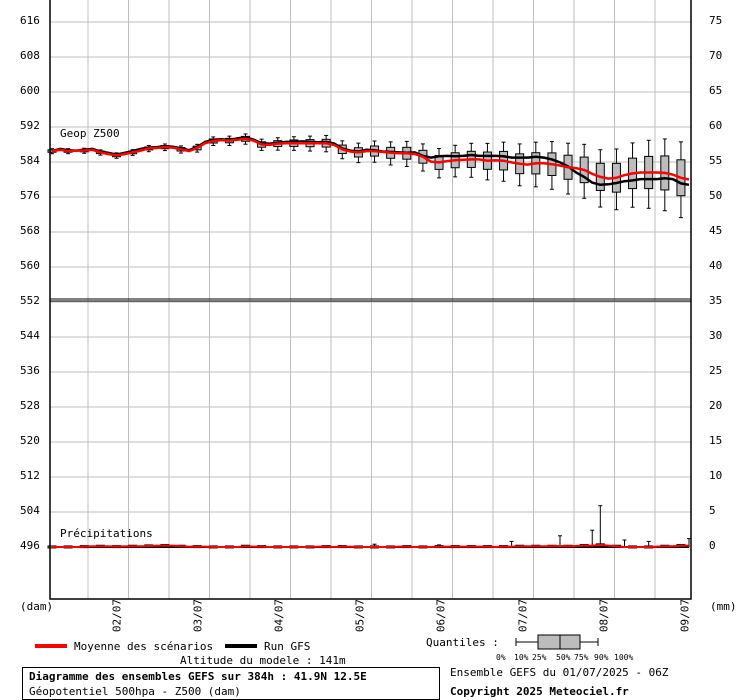 The width and height of the screenshot is (740, 700). Describe the element at coordinates (106, 533) in the screenshot. I see `precip-series-label: Précipitations` at that location.